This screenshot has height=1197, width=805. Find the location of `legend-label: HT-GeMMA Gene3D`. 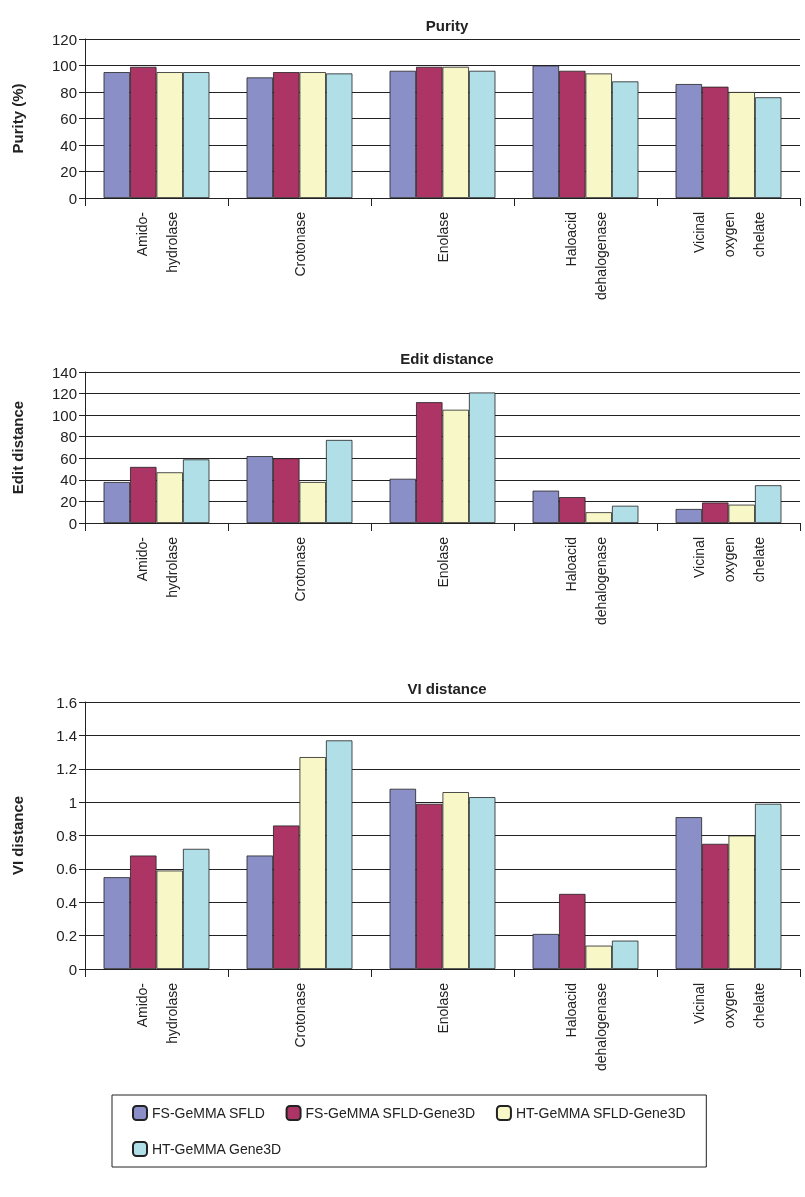

legend-label: HT-GeMMA Gene3D is located at coordinates (217, 1149).